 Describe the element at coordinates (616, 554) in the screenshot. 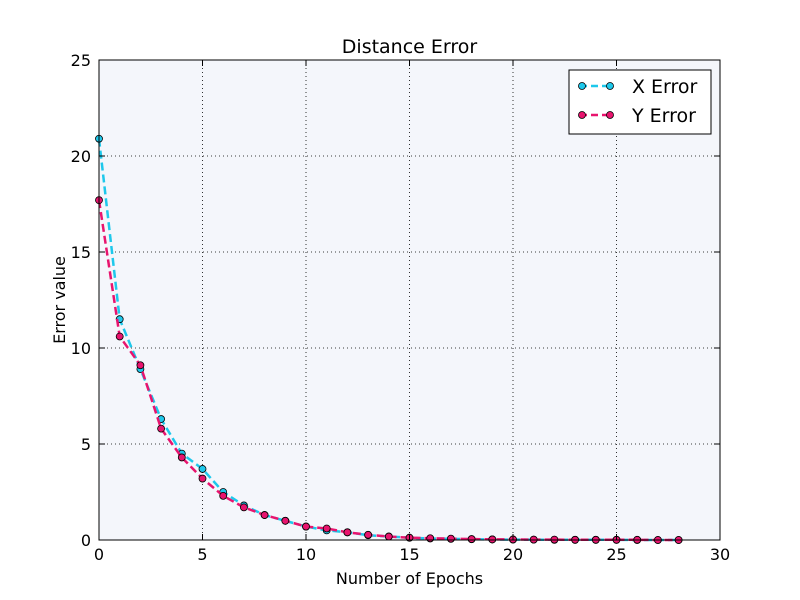

I see `x-tick-label: 25` at that location.